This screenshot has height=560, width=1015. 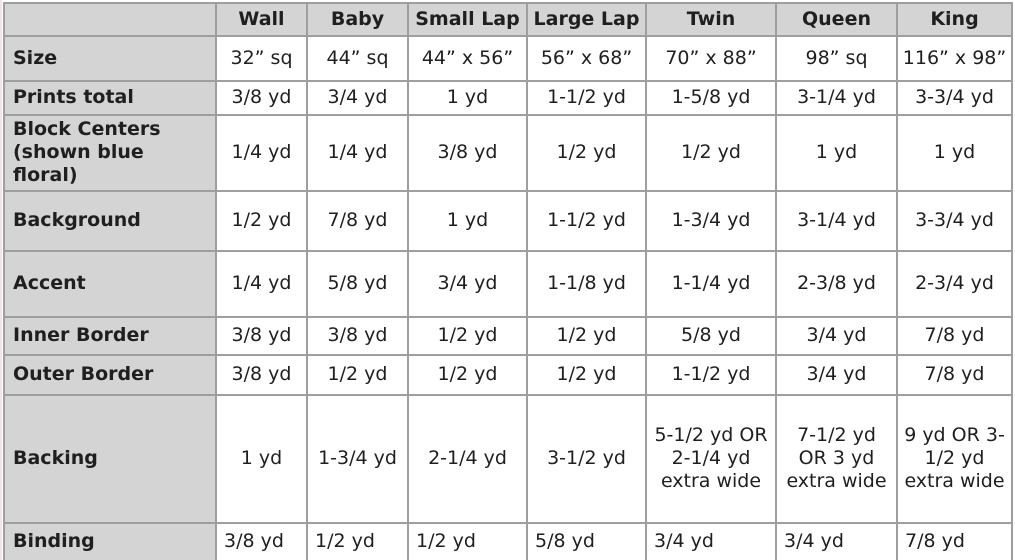 What do you see at coordinates (836, 19) in the screenshot?
I see `column-header: Queen` at bounding box center [836, 19].